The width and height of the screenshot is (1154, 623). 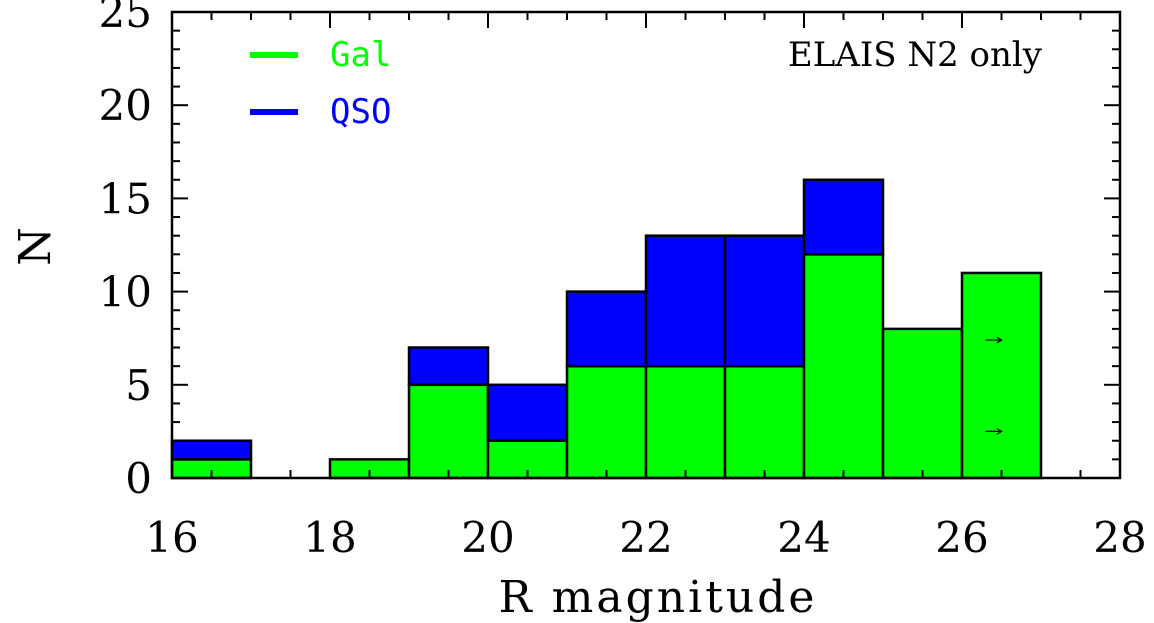 What do you see at coordinates (360, 112) in the screenshot?
I see `legend-label-qso: QSO` at bounding box center [360, 112].